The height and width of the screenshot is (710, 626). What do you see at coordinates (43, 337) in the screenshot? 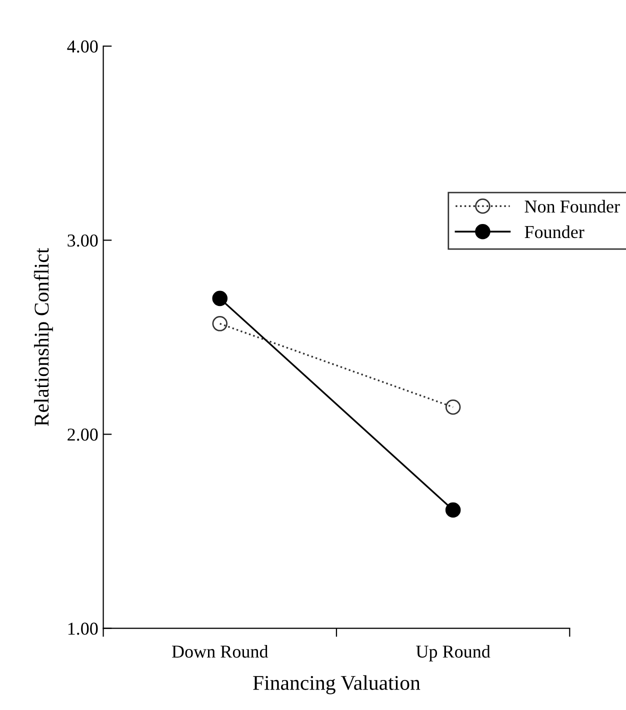
I see `y-axis-title: Relationship Conflict` at bounding box center [43, 337].